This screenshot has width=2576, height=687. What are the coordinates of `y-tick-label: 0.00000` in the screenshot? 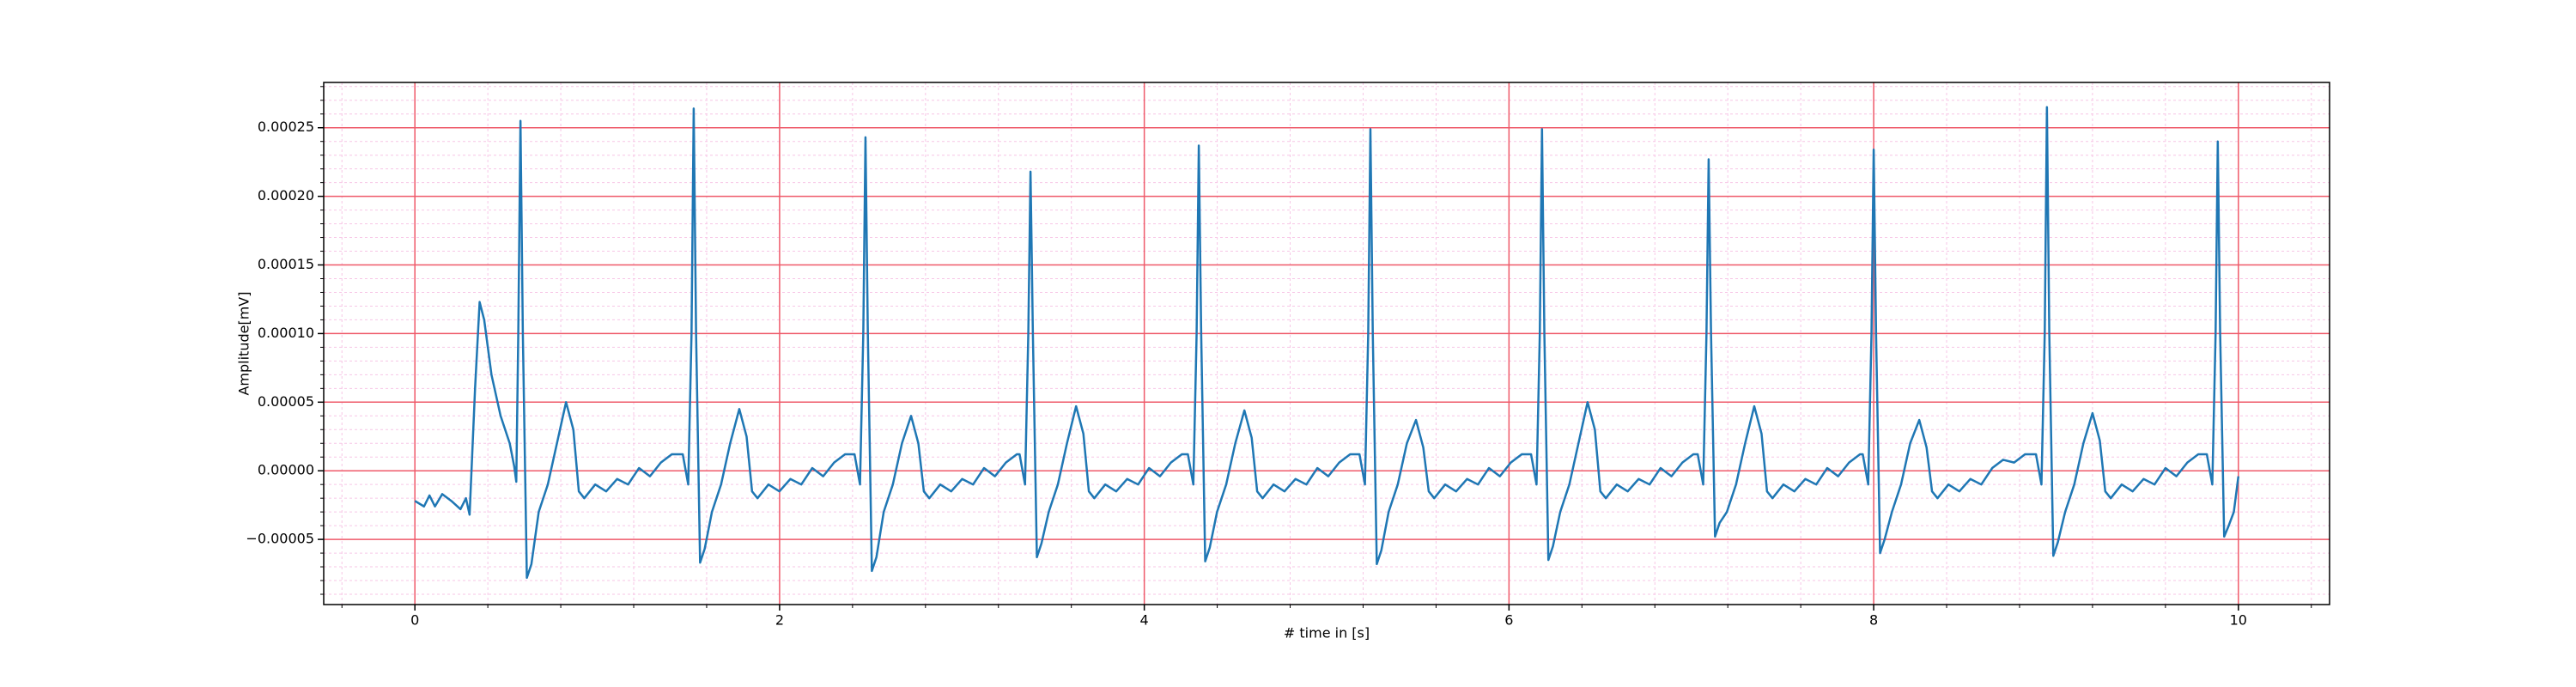 It's located at (286, 470).